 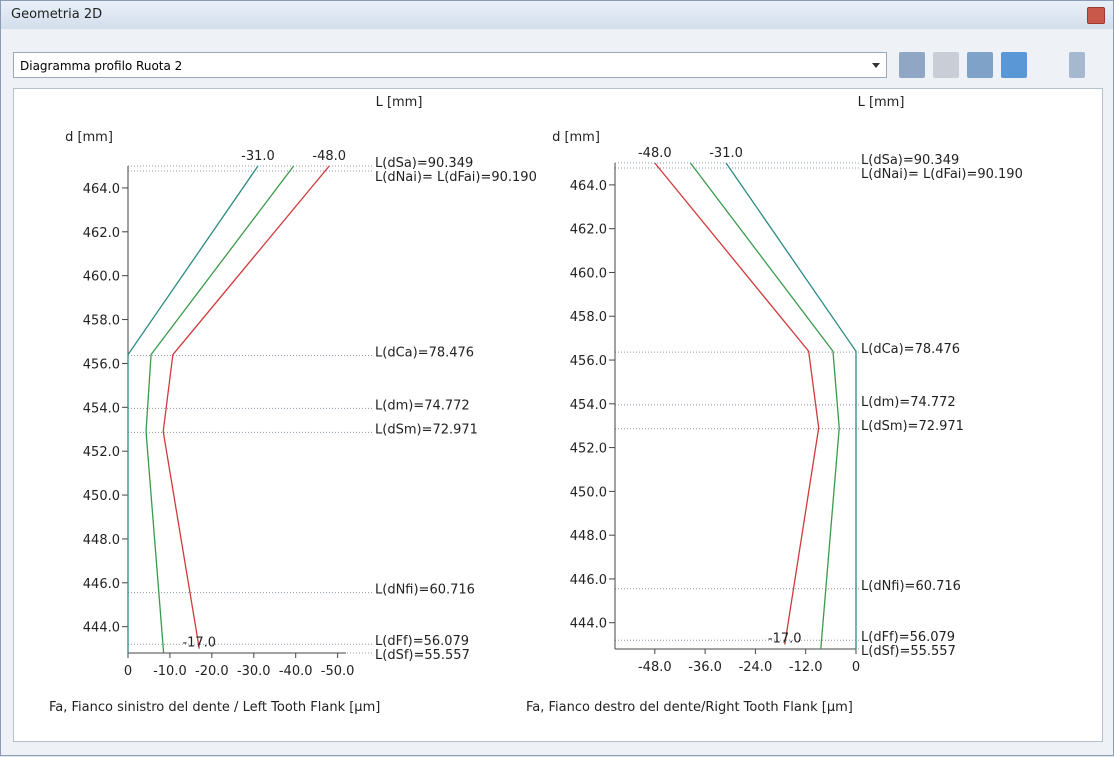 I want to click on x-tick-label: -10.0, so click(x=170, y=671).